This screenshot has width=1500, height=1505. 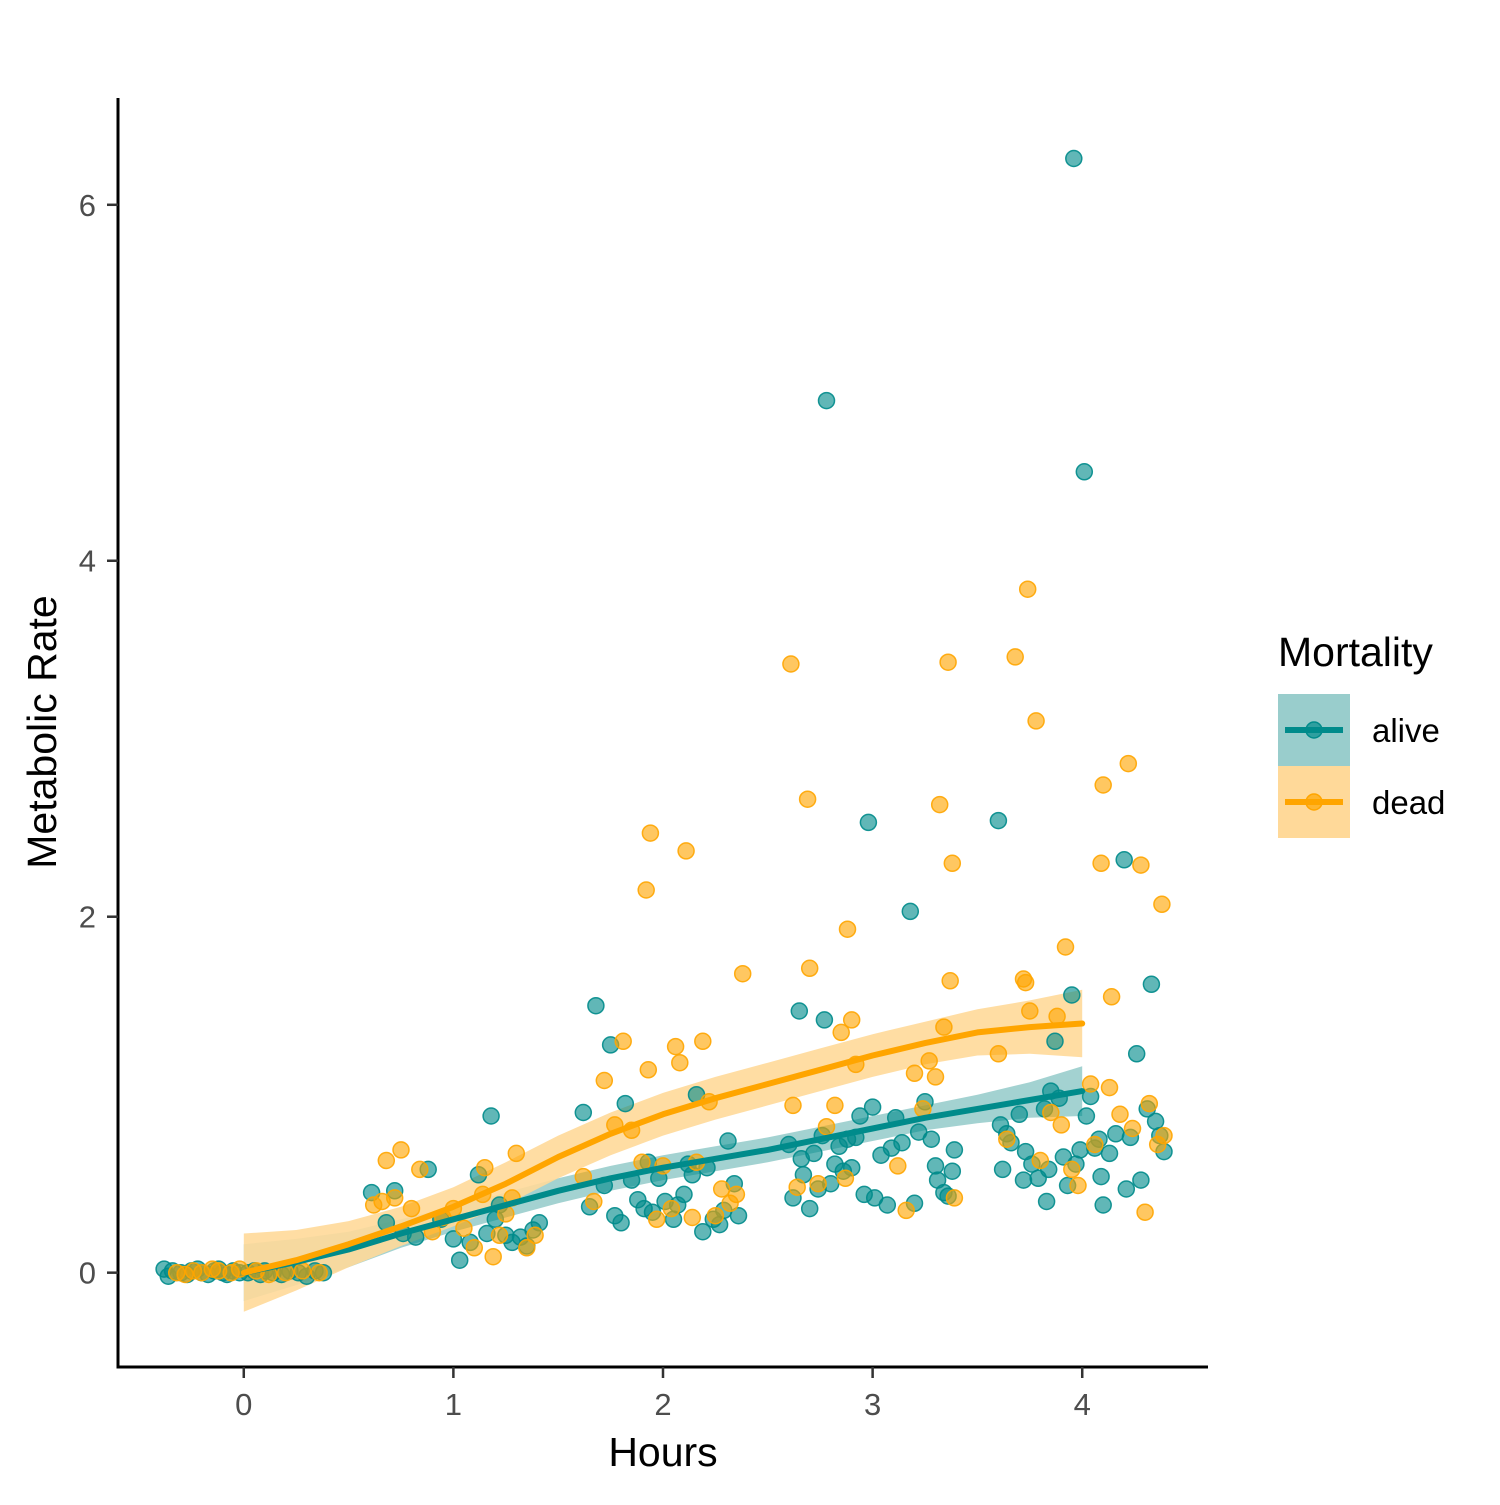 What do you see at coordinates (662, 1404) in the screenshot?
I see `x-tick-label: 2` at bounding box center [662, 1404].